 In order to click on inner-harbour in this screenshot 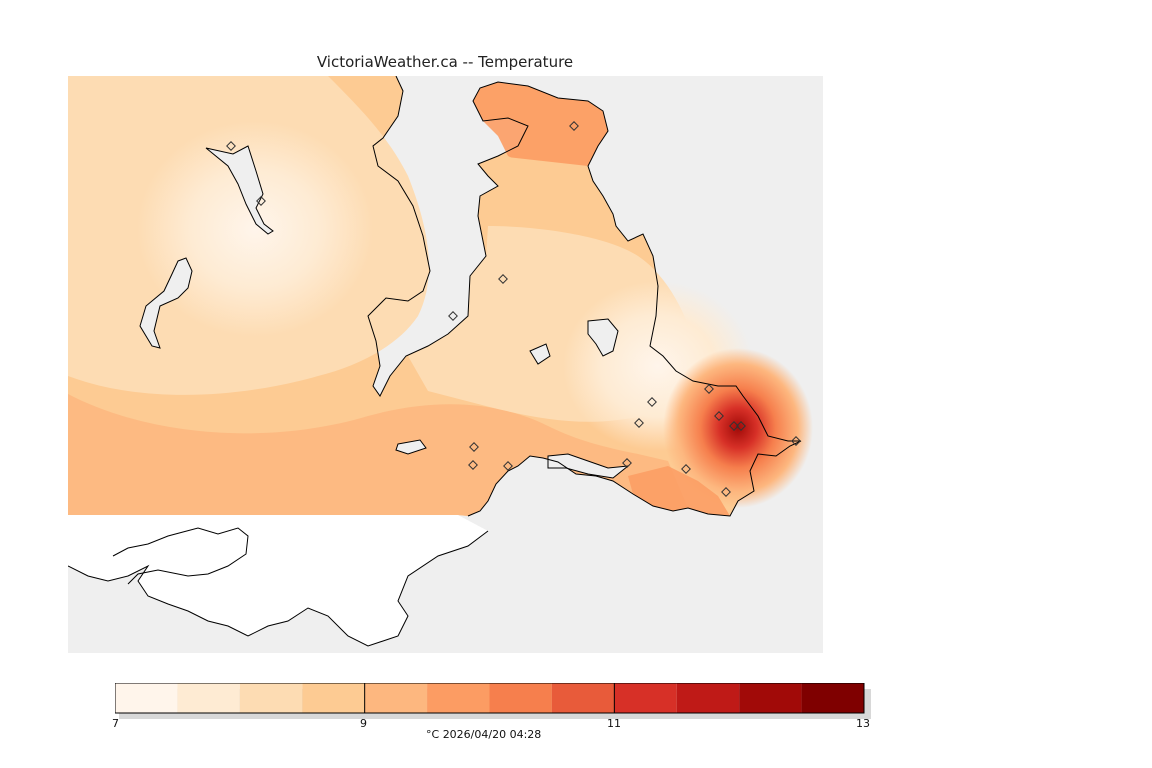, I will do `click(588, 466)`.